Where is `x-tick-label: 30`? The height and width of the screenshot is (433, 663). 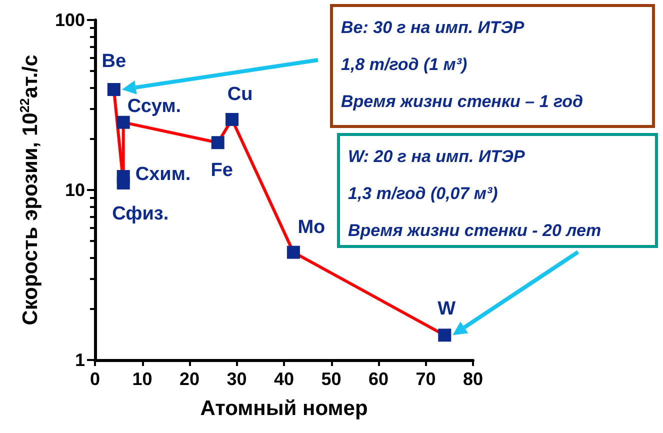 x-tick-label: 30 is located at coordinates (236, 379).